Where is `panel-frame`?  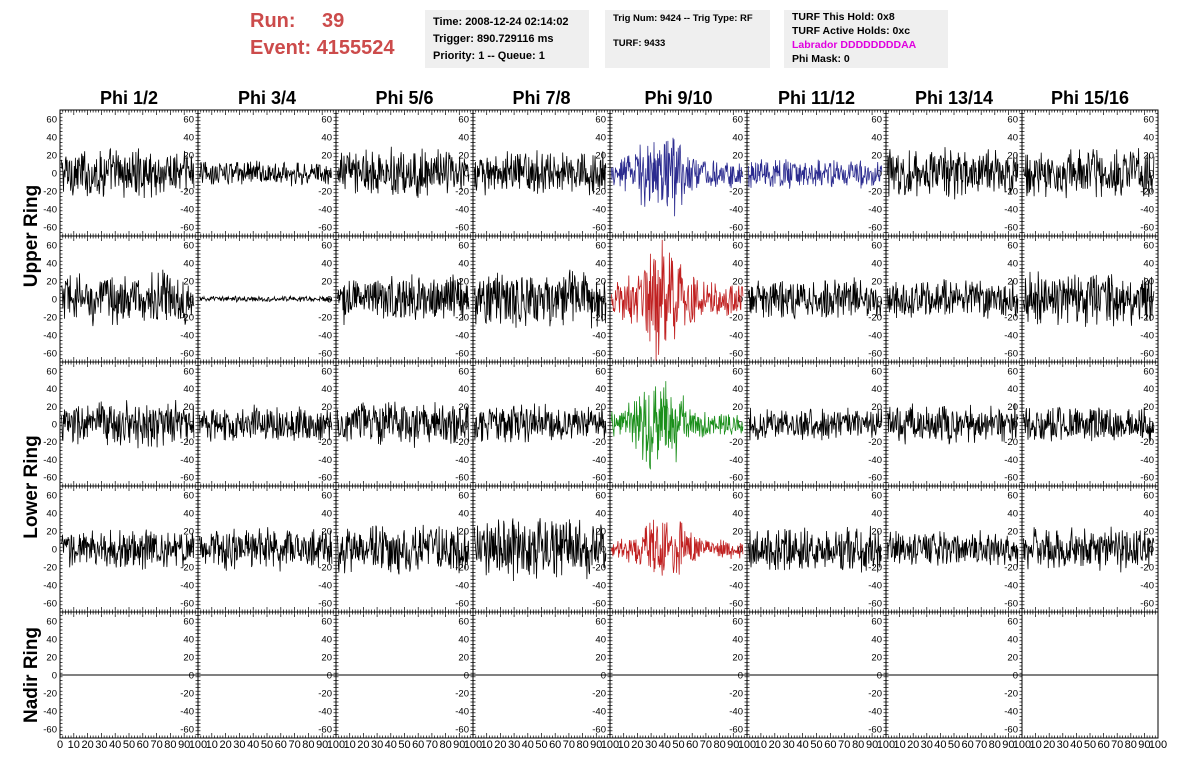
panel-frame is located at coordinates (404, 424).